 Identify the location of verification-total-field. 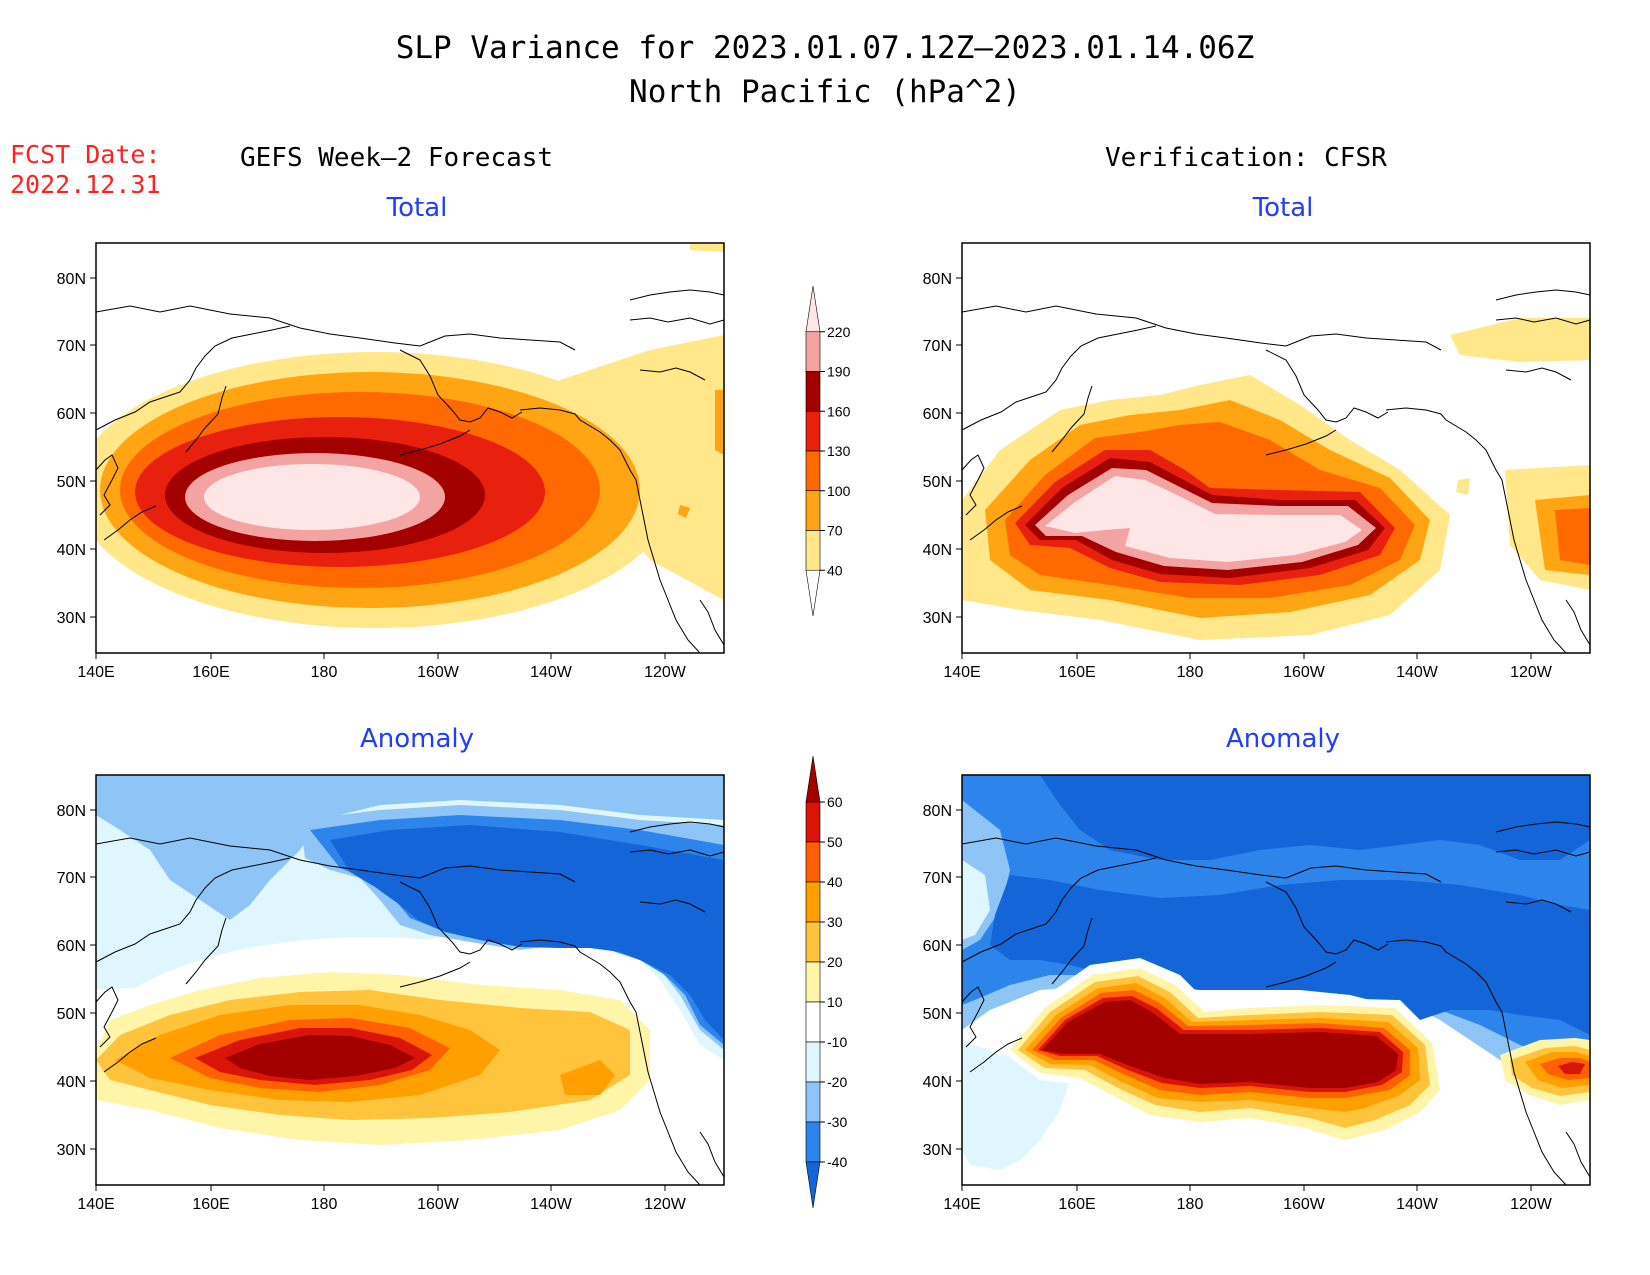
(1276, 448).